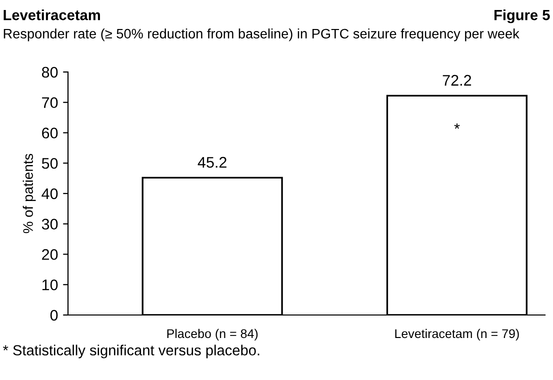  I want to click on y-tick-label: 30, so click(50, 224).